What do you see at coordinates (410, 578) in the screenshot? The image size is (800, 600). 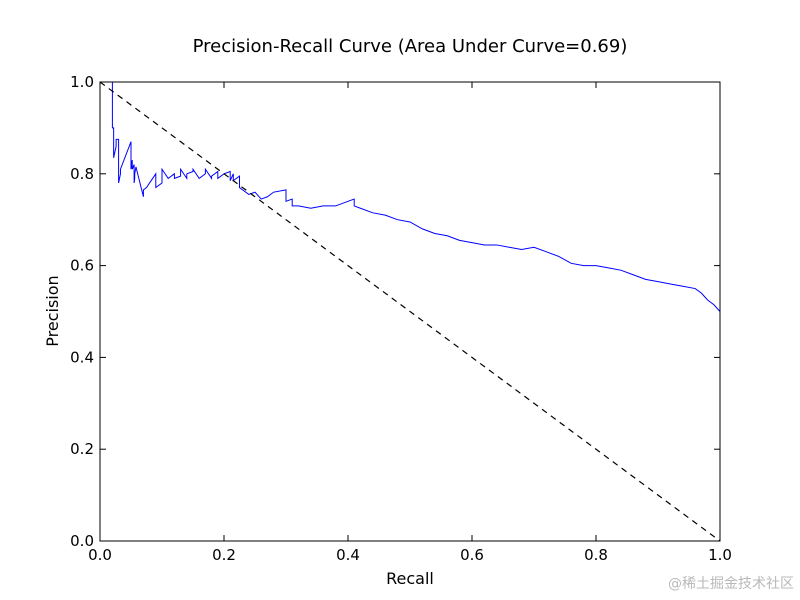 I see `x-axis-label: Recall` at bounding box center [410, 578].